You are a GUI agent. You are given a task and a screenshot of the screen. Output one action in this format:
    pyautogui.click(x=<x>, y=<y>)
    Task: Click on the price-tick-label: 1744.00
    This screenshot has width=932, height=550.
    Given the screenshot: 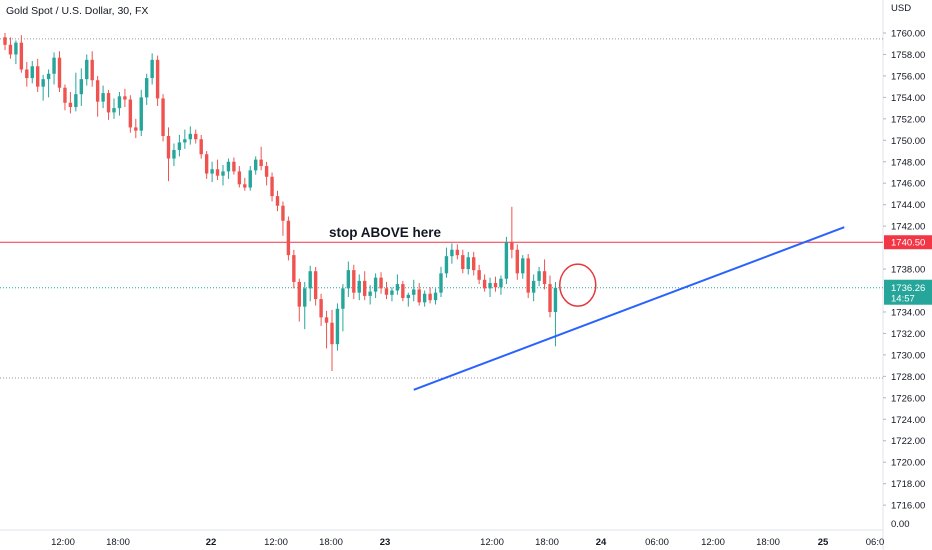 What is the action you would take?
    pyautogui.click(x=908, y=205)
    